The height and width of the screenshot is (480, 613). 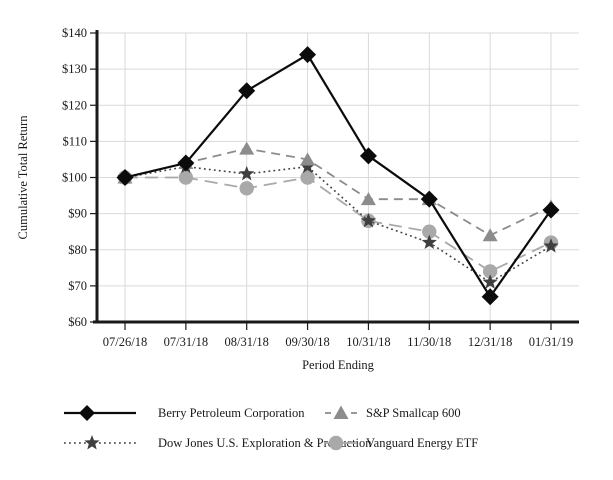 I want to click on legend-label: Dow Jones U.S. Exploration & Production, so click(x=265, y=442).